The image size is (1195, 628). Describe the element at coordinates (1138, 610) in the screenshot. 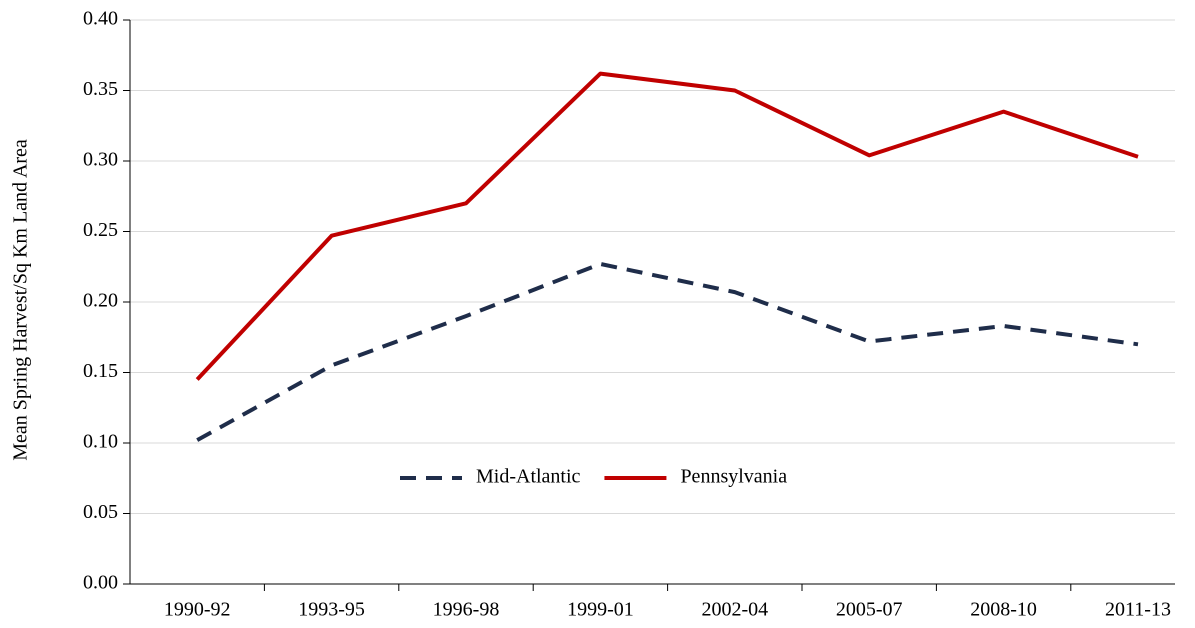

I see `x-tick-label: 2011-13` at that location.